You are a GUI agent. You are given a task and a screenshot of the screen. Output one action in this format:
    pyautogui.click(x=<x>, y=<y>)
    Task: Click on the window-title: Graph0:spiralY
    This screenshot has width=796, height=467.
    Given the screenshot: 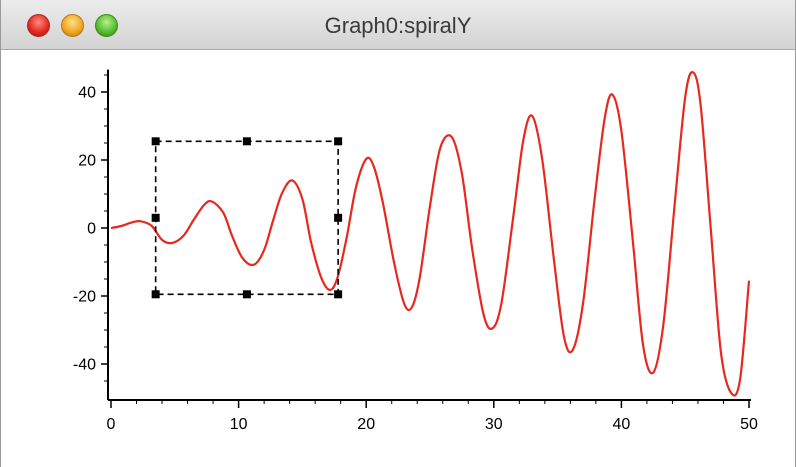 What is the action you would take?
    pyautogui.click(x=398, y=25)
    